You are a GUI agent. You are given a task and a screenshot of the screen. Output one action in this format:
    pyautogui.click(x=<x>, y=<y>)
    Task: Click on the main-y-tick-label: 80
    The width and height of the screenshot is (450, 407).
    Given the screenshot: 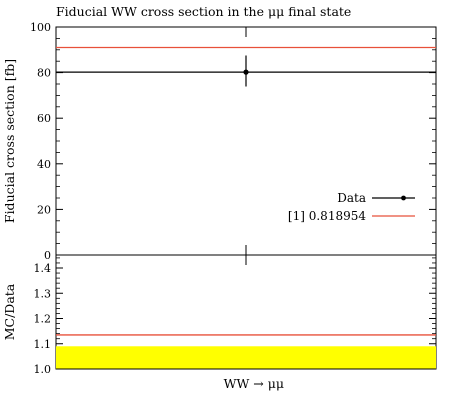 What is the action you would take?
    pyautogui.click(x=44, y=73)
    